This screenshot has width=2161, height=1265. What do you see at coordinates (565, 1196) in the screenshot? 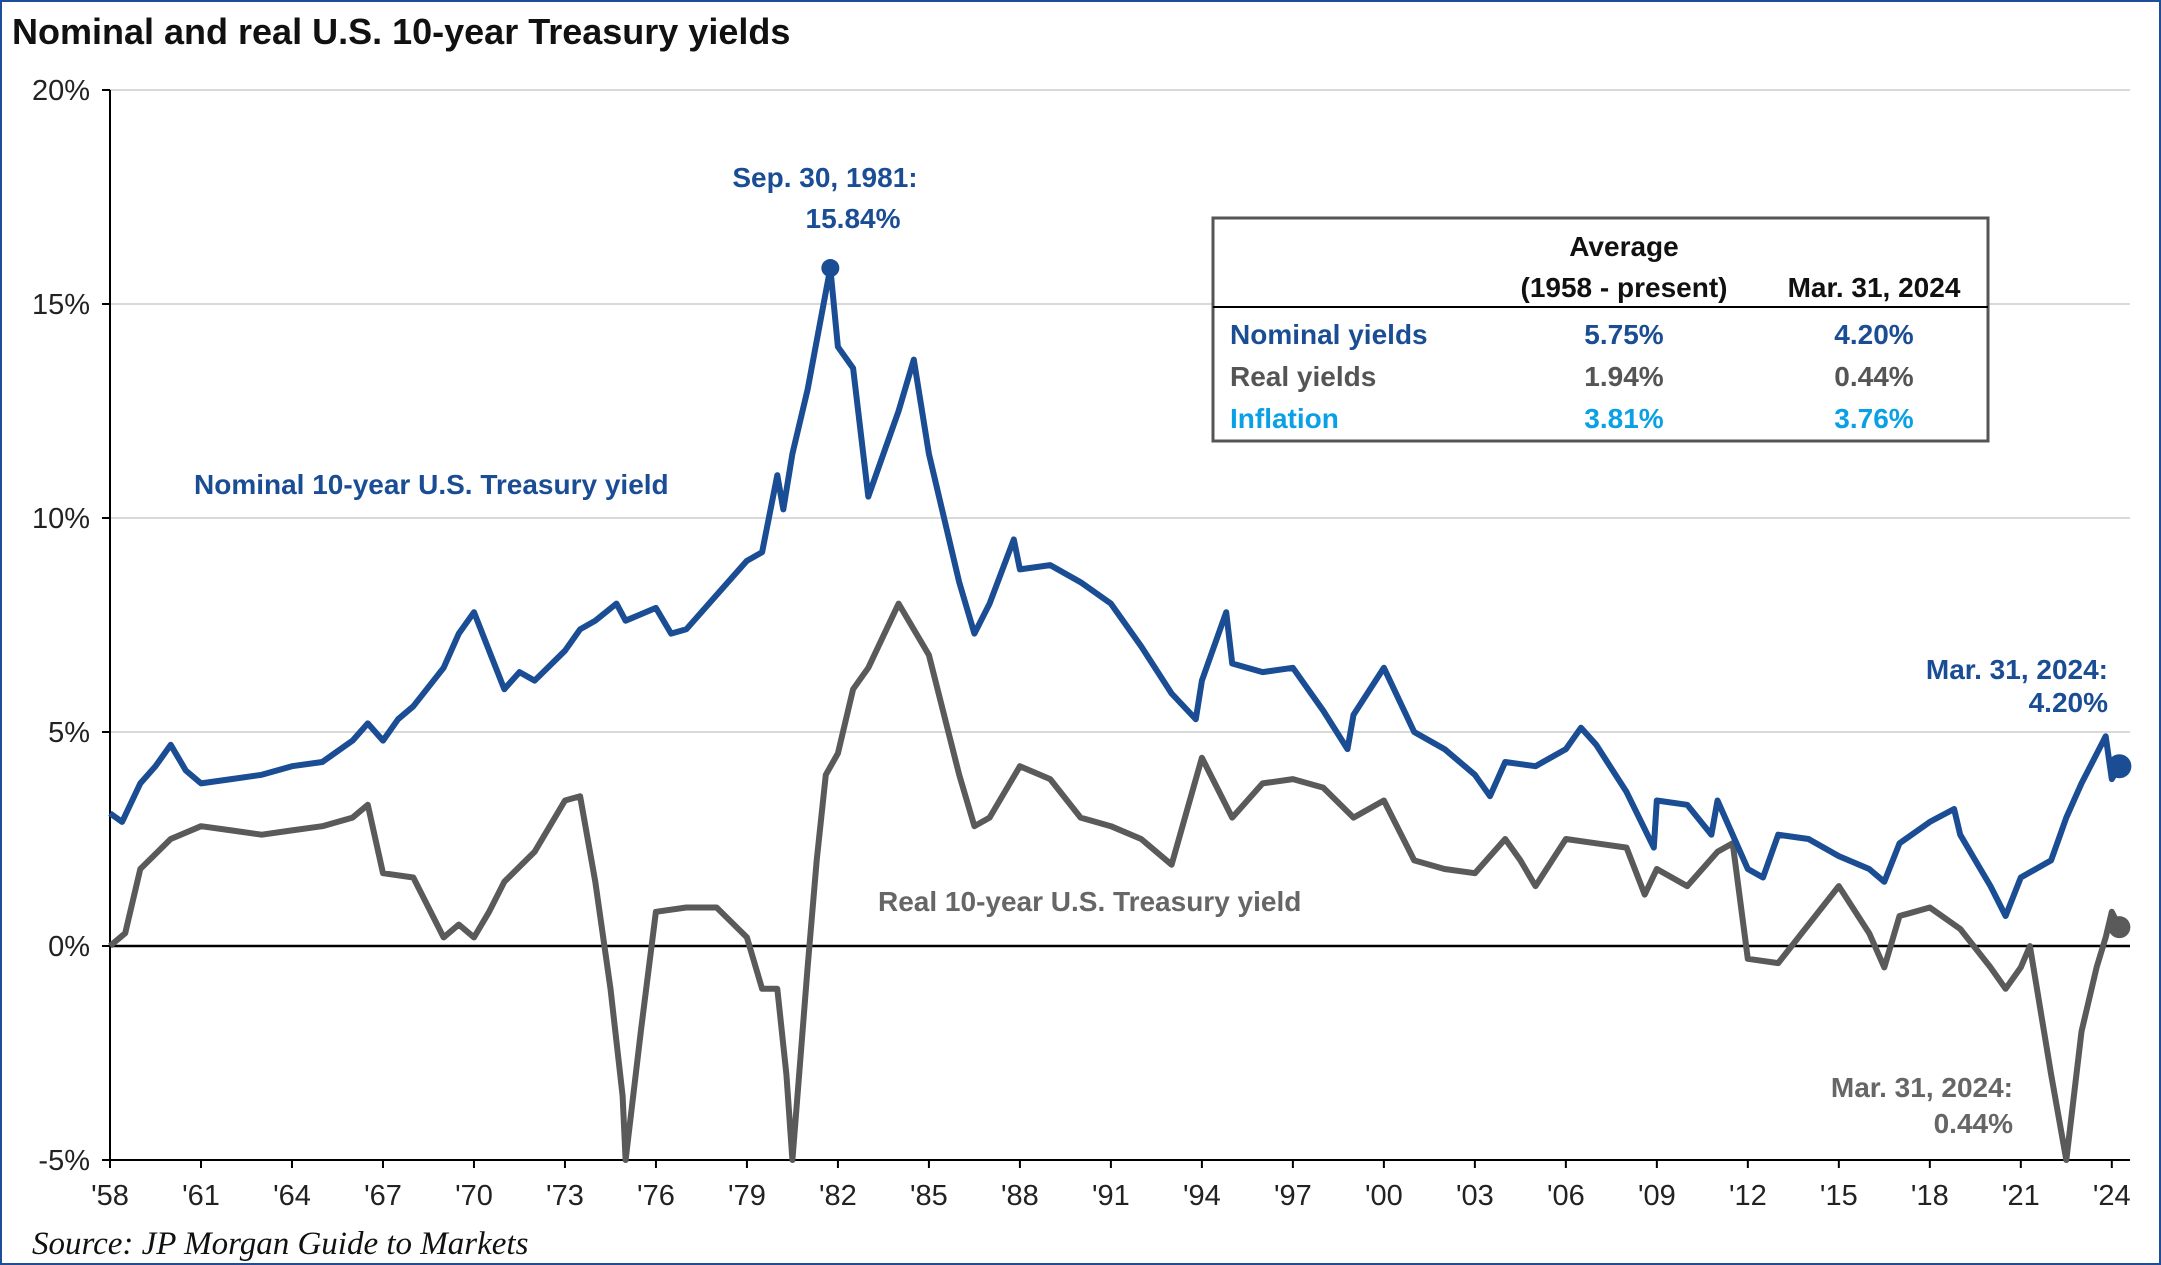
I see `x-tick-label: '73` at bounding box center [565, 1196].